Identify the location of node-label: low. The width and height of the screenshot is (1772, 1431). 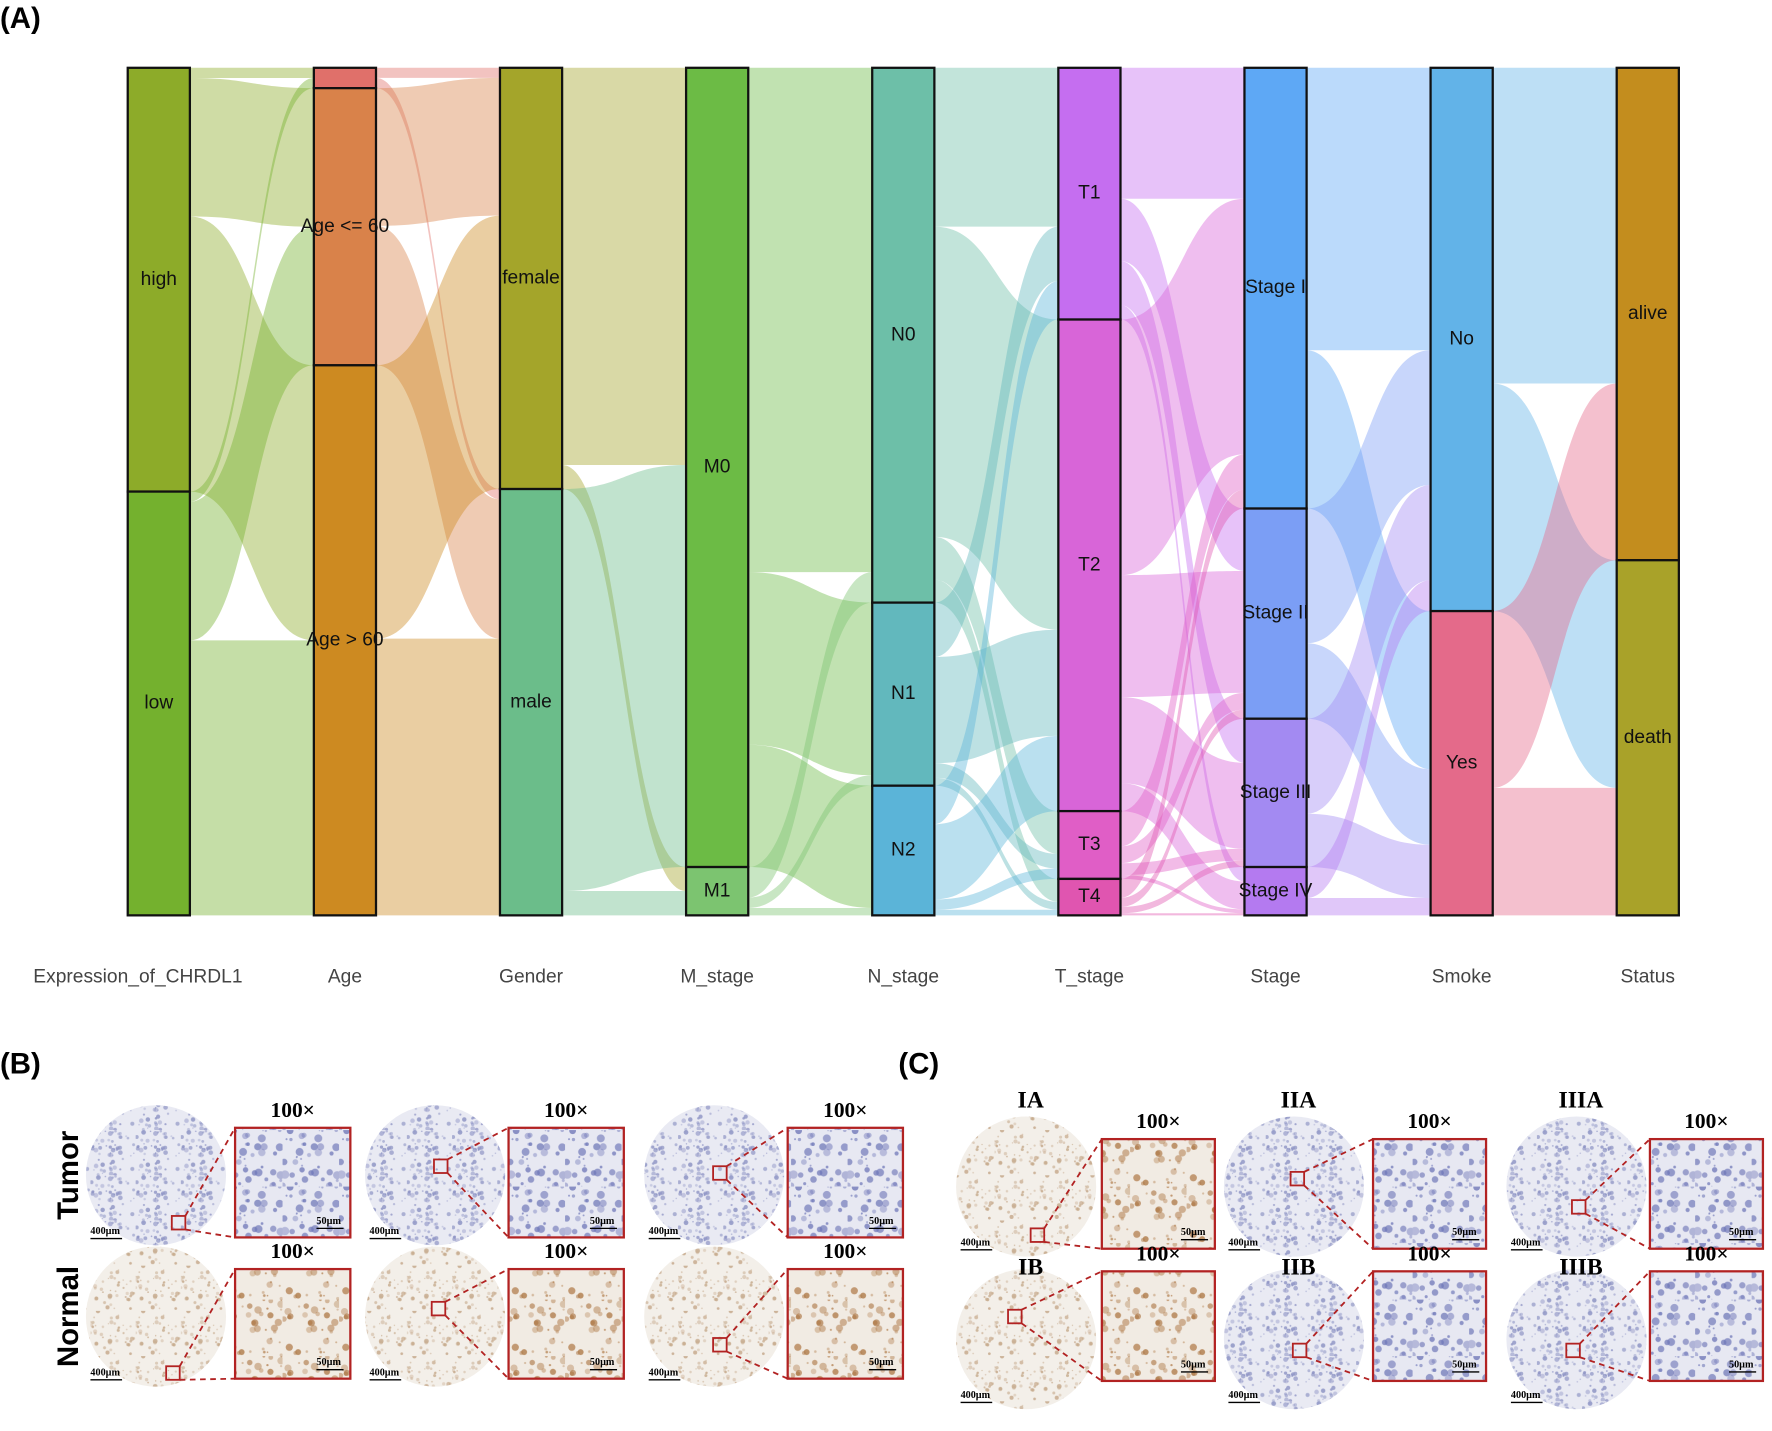
(158, 703).